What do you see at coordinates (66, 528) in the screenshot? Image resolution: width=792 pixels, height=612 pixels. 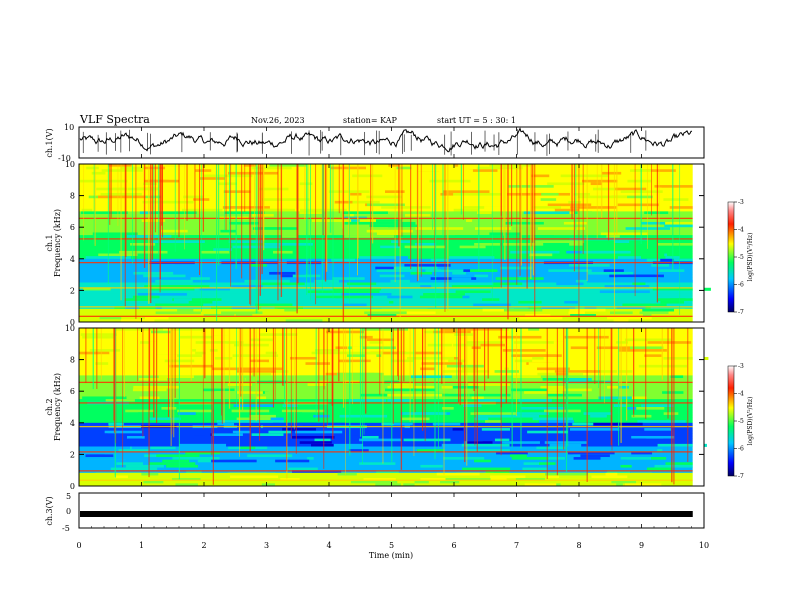 I see `ch3-ytick-bottom: -5` at bounding box center [66, 528].